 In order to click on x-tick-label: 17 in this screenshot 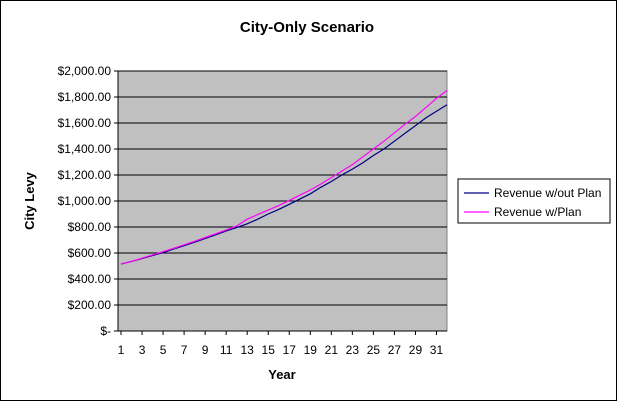, I will do `click(290, 350)`.